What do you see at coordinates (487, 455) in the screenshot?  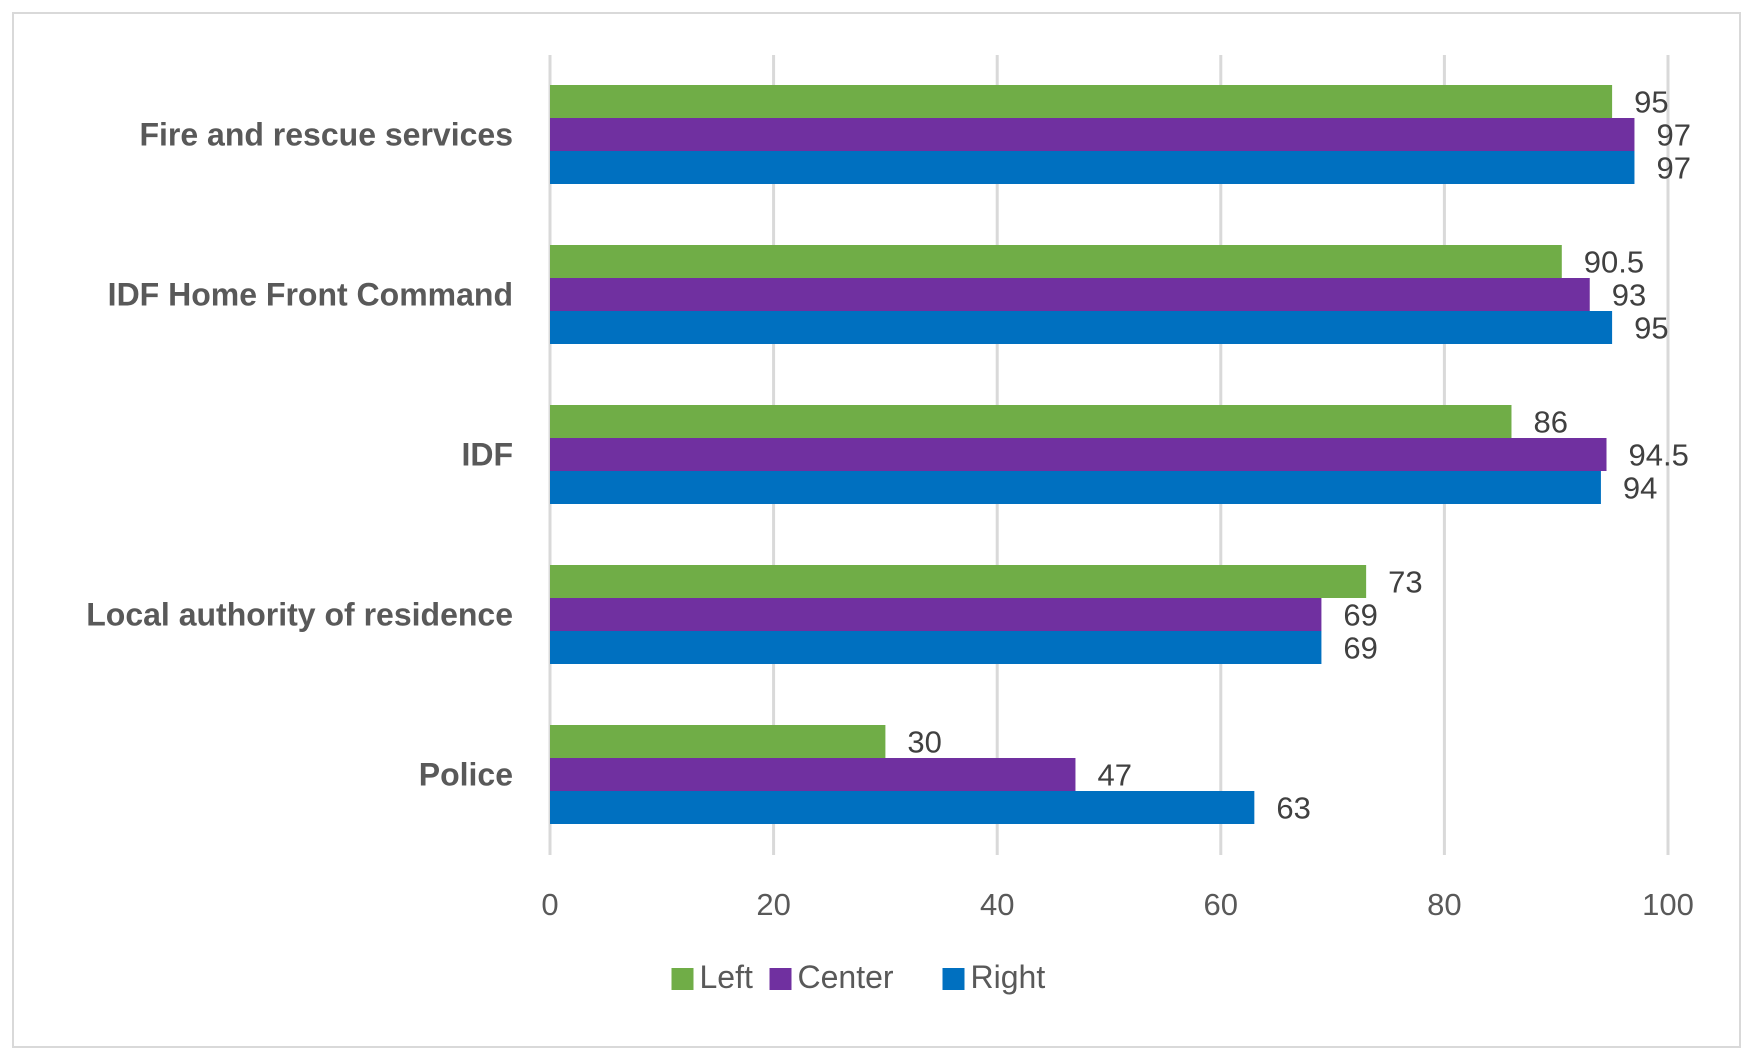 I see `category-label: IDF` at bounding box center [487, 455].